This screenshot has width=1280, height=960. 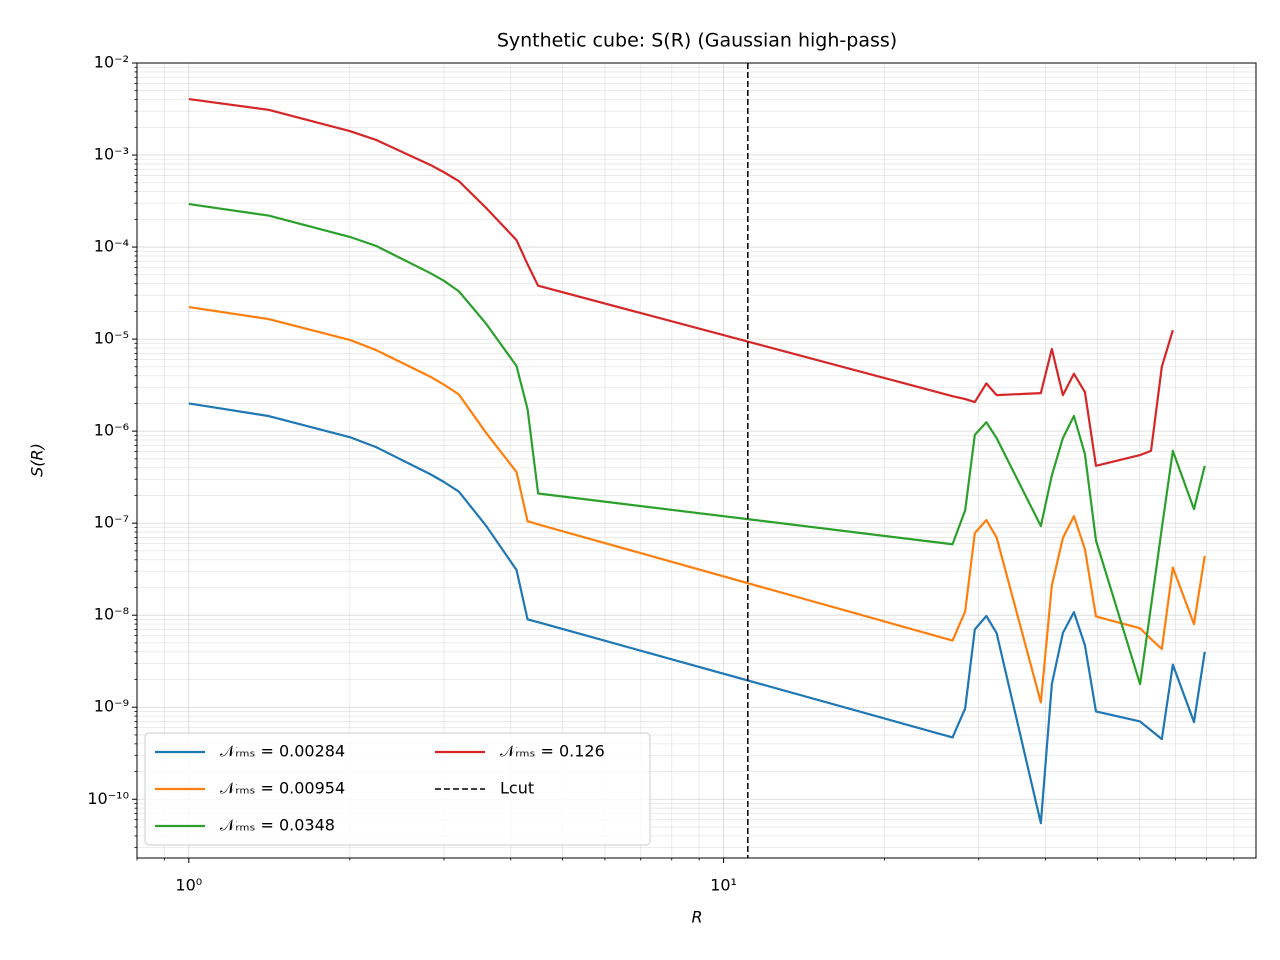 I want to click on legend-label: 𝒩ᵣₘₛ = 0.00954, so click(x=282, y=788).